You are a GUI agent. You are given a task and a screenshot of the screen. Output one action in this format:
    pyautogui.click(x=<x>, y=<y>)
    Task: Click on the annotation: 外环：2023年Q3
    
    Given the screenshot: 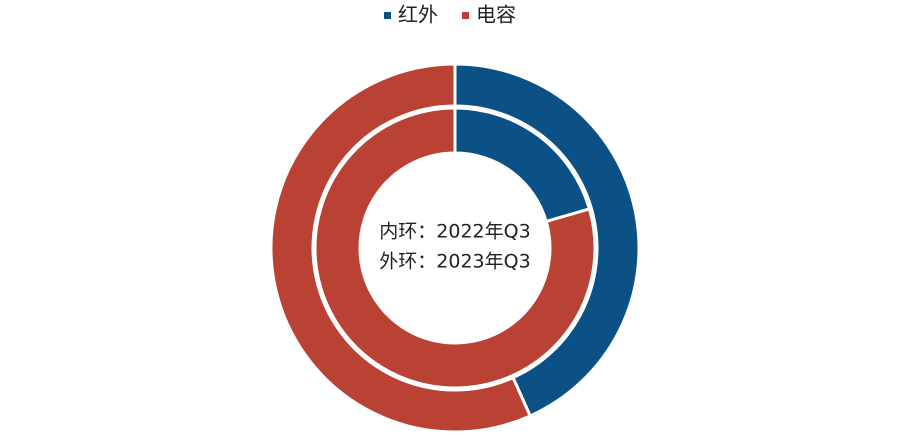 What is the action you would take?
    pyautogui.click(x=454, y=262)
    